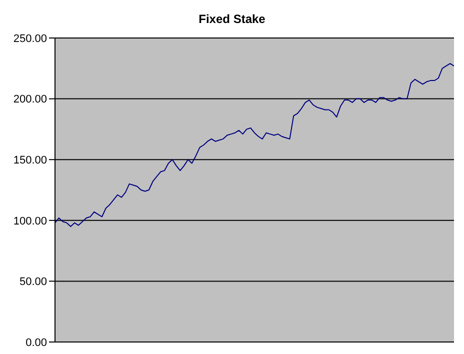 This screenshot has width=464, height=354. What do you see at coordinates (33, 282) in the screenshot?
I see `y-tick-label: 50.00` at bounding box center [33, 282].